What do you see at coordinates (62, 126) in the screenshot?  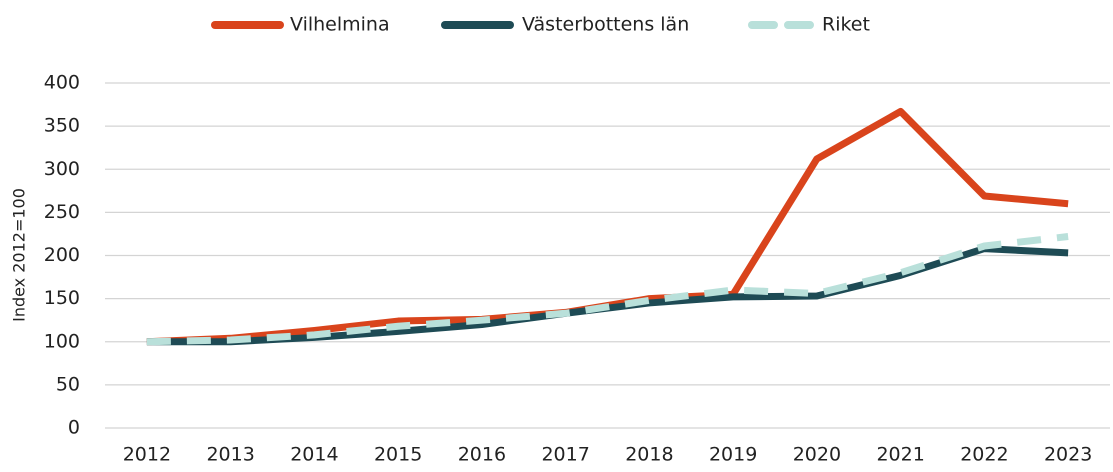 I see `y-tick-label: 350` at bounding box center [62, 126].